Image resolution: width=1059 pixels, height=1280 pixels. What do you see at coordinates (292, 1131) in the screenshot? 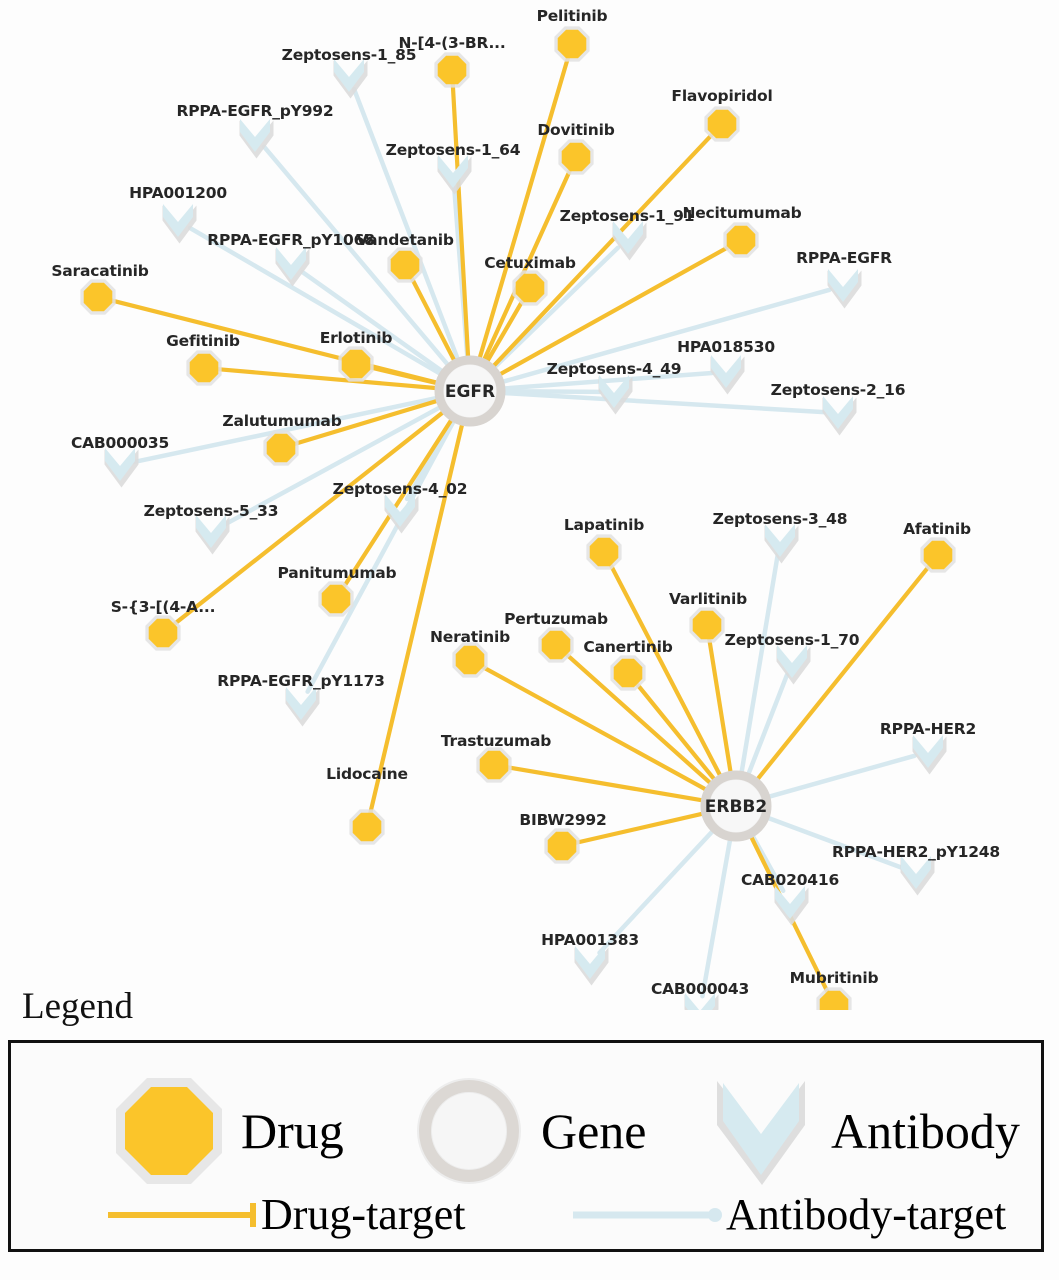
I see `legend-label-drug: Drug` at bounding box center [292, 1131].